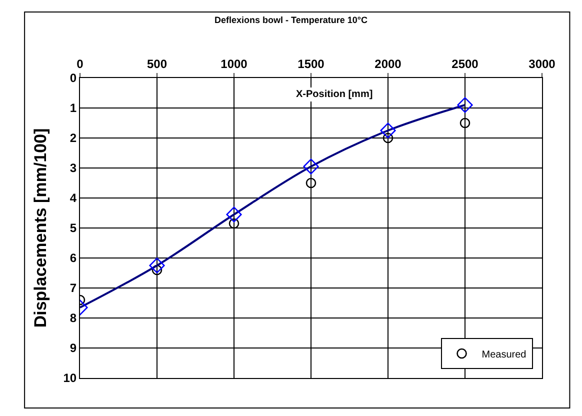 This screenshot has width=582, height=416. Describe the element at coordinates (157, 64) in the screenshot. I see `x-tick-label: 500` at that location.